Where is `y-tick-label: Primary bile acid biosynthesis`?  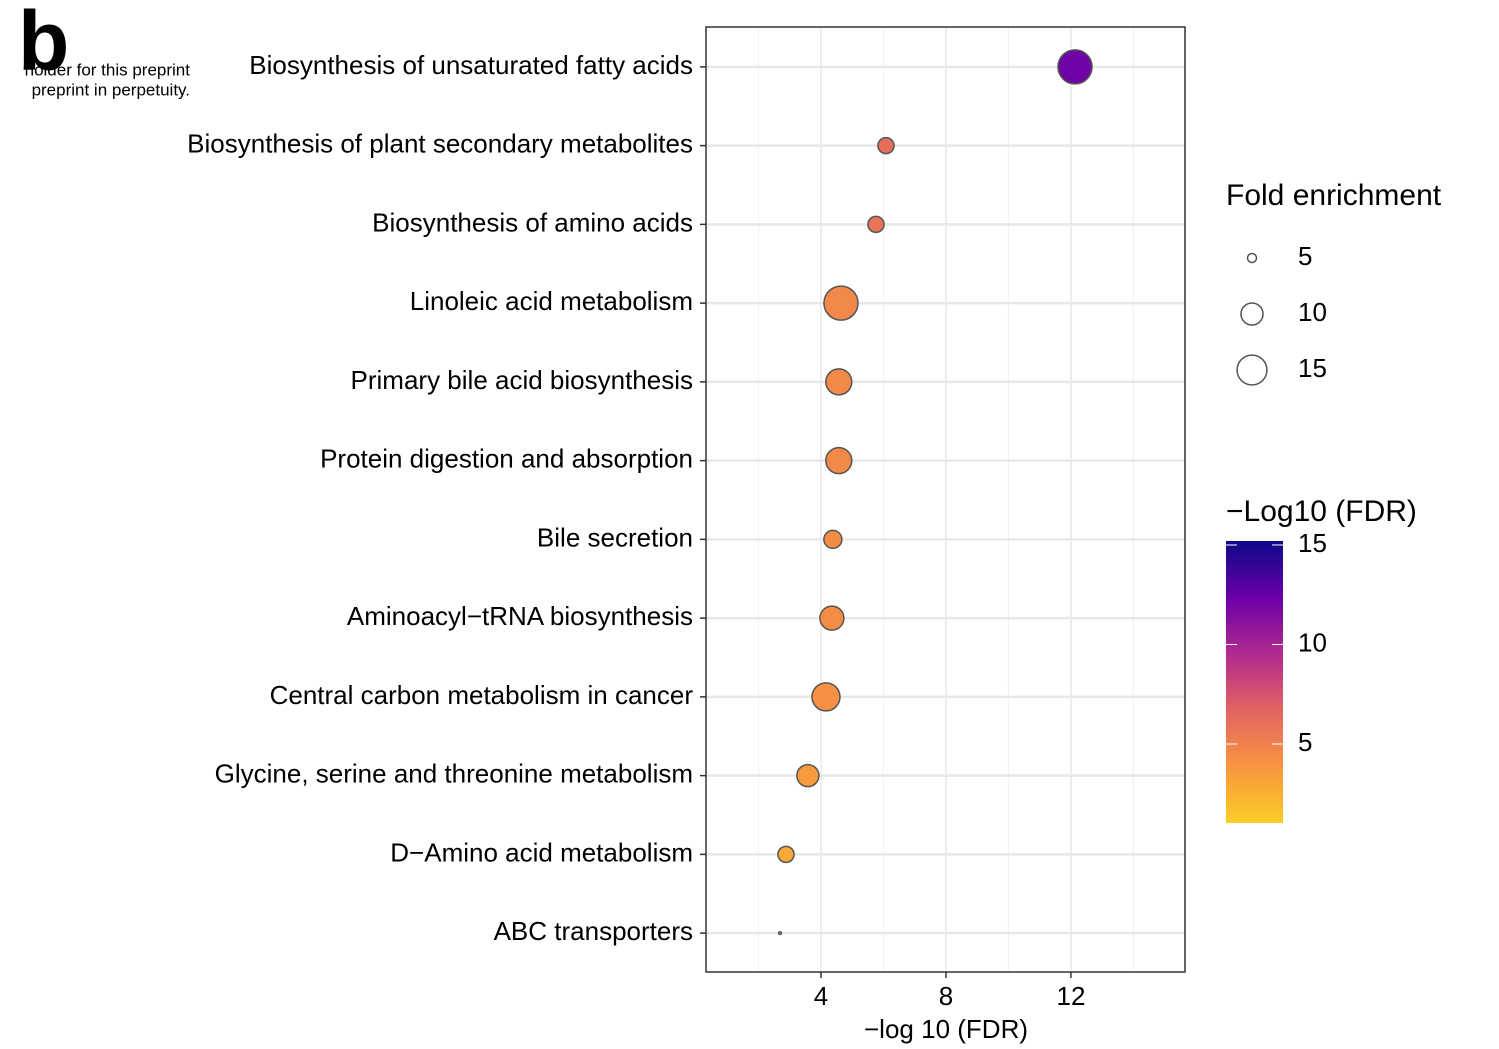
y-tick-label: Primary bile acid biosynthesis is located at coordinates (522, 380).